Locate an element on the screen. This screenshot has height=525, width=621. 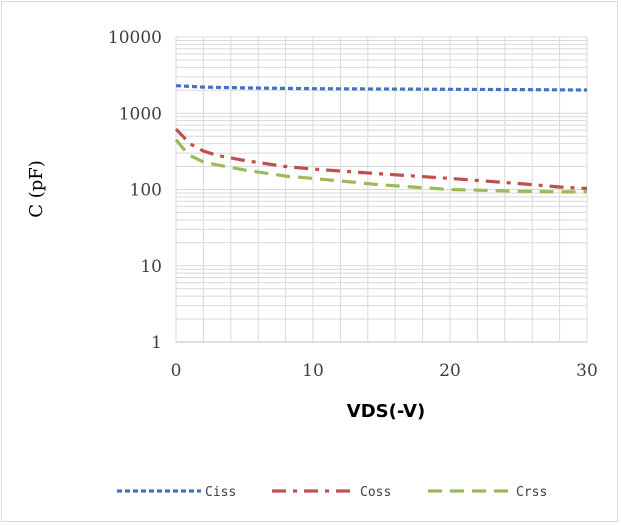
y-axis-label: C (pF) is located at coordinates (36, 189).